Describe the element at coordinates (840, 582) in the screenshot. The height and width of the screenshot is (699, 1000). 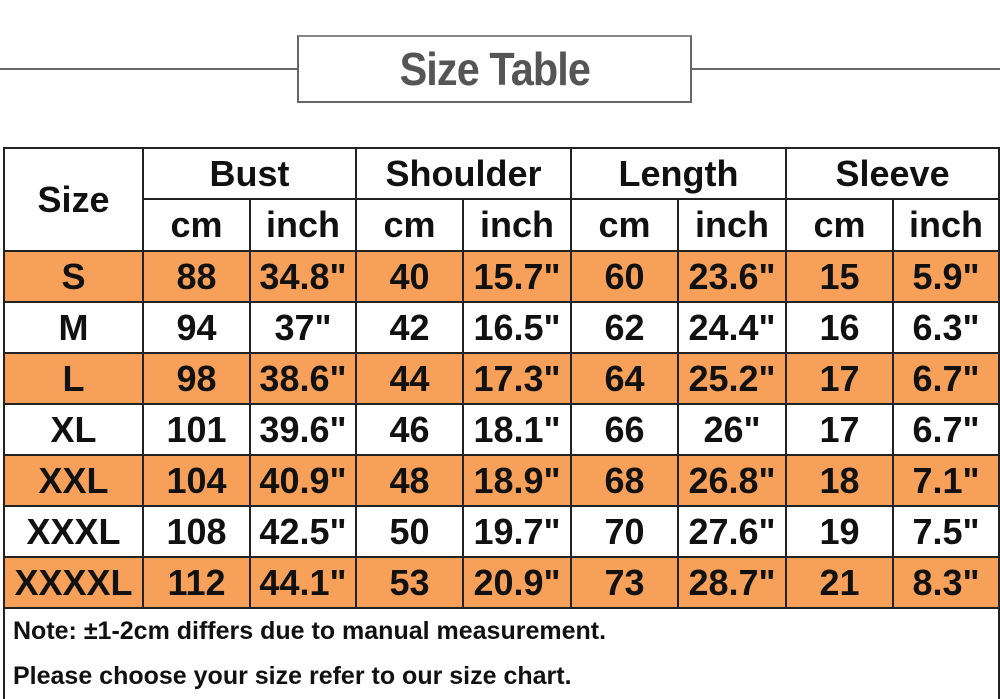
I see `value-cell: 21` at that location.